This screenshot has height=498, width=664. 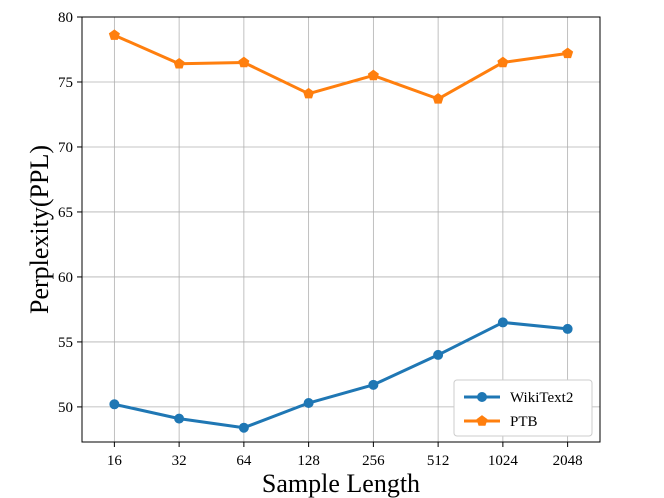 I want to click on legend-label-wikitext2: WikiText2, so click(x=541, y=398).